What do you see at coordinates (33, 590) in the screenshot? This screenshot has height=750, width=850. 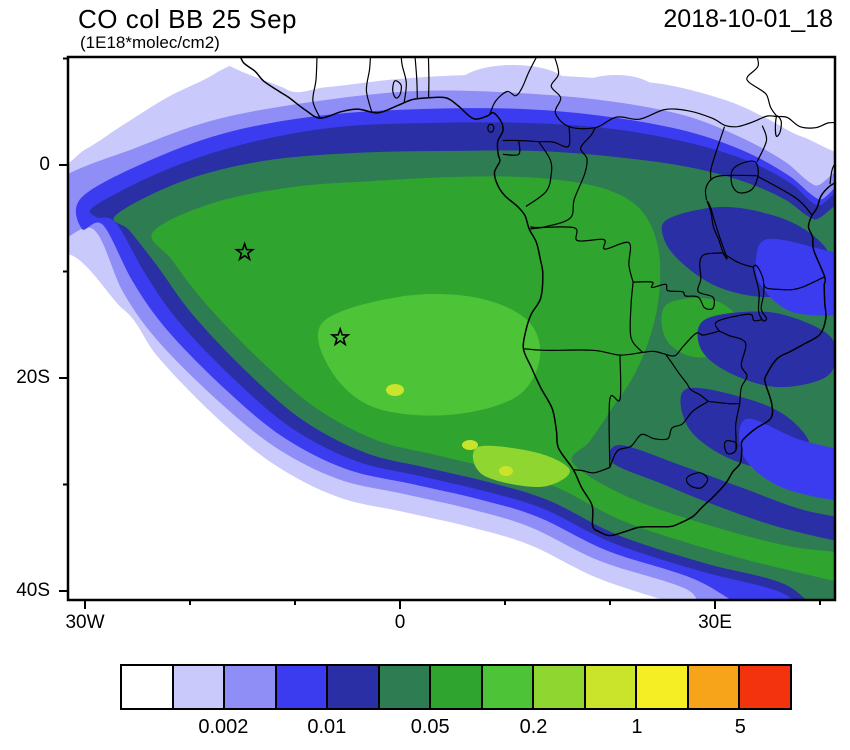 I see `y-tick-label: 40S` at bounding box center [33, 590].